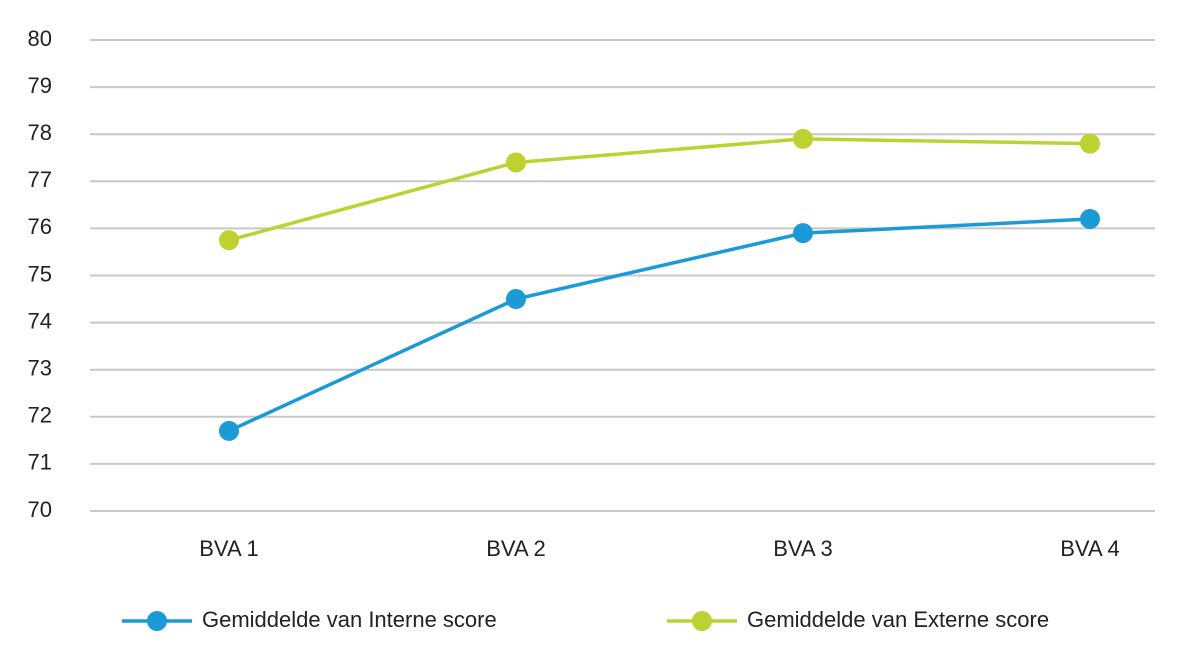 The height and width of the screenshot is (669, 1177). I want to click on x-tick-label: BVA 2, so click(516, 548).